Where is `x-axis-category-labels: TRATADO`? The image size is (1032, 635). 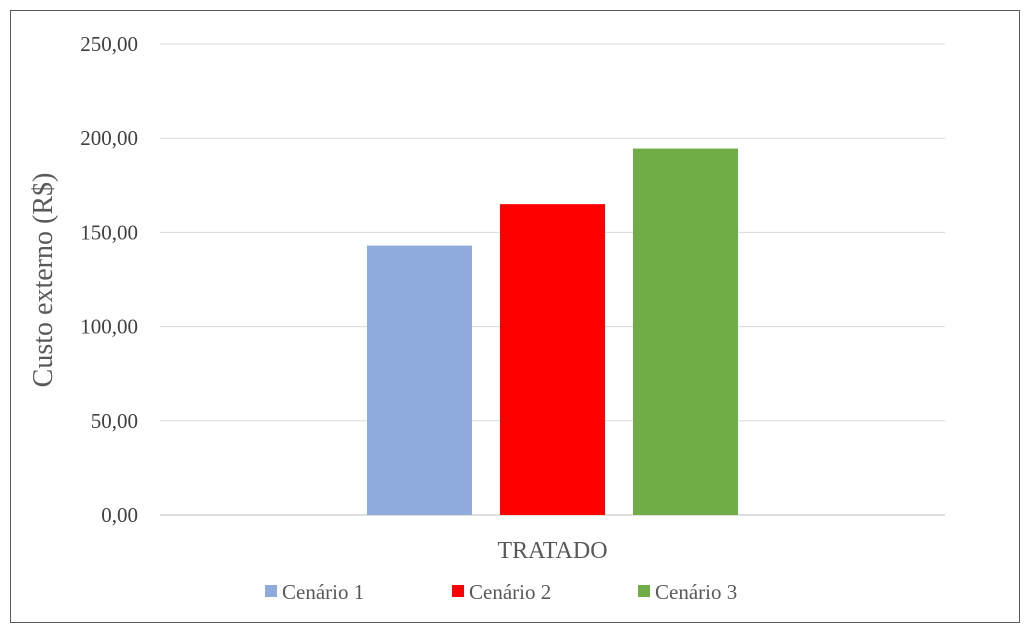
x-axis-category-labels: TRATADO is located at coordinates (552, 551).